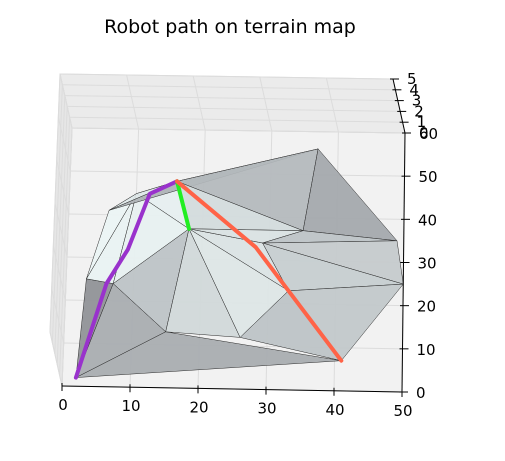 This screenshot has height=461, width=505. What do you see at coordinates (232, 103) in the screenshot?
I see `back-pane` at bounding box center [232, 103].